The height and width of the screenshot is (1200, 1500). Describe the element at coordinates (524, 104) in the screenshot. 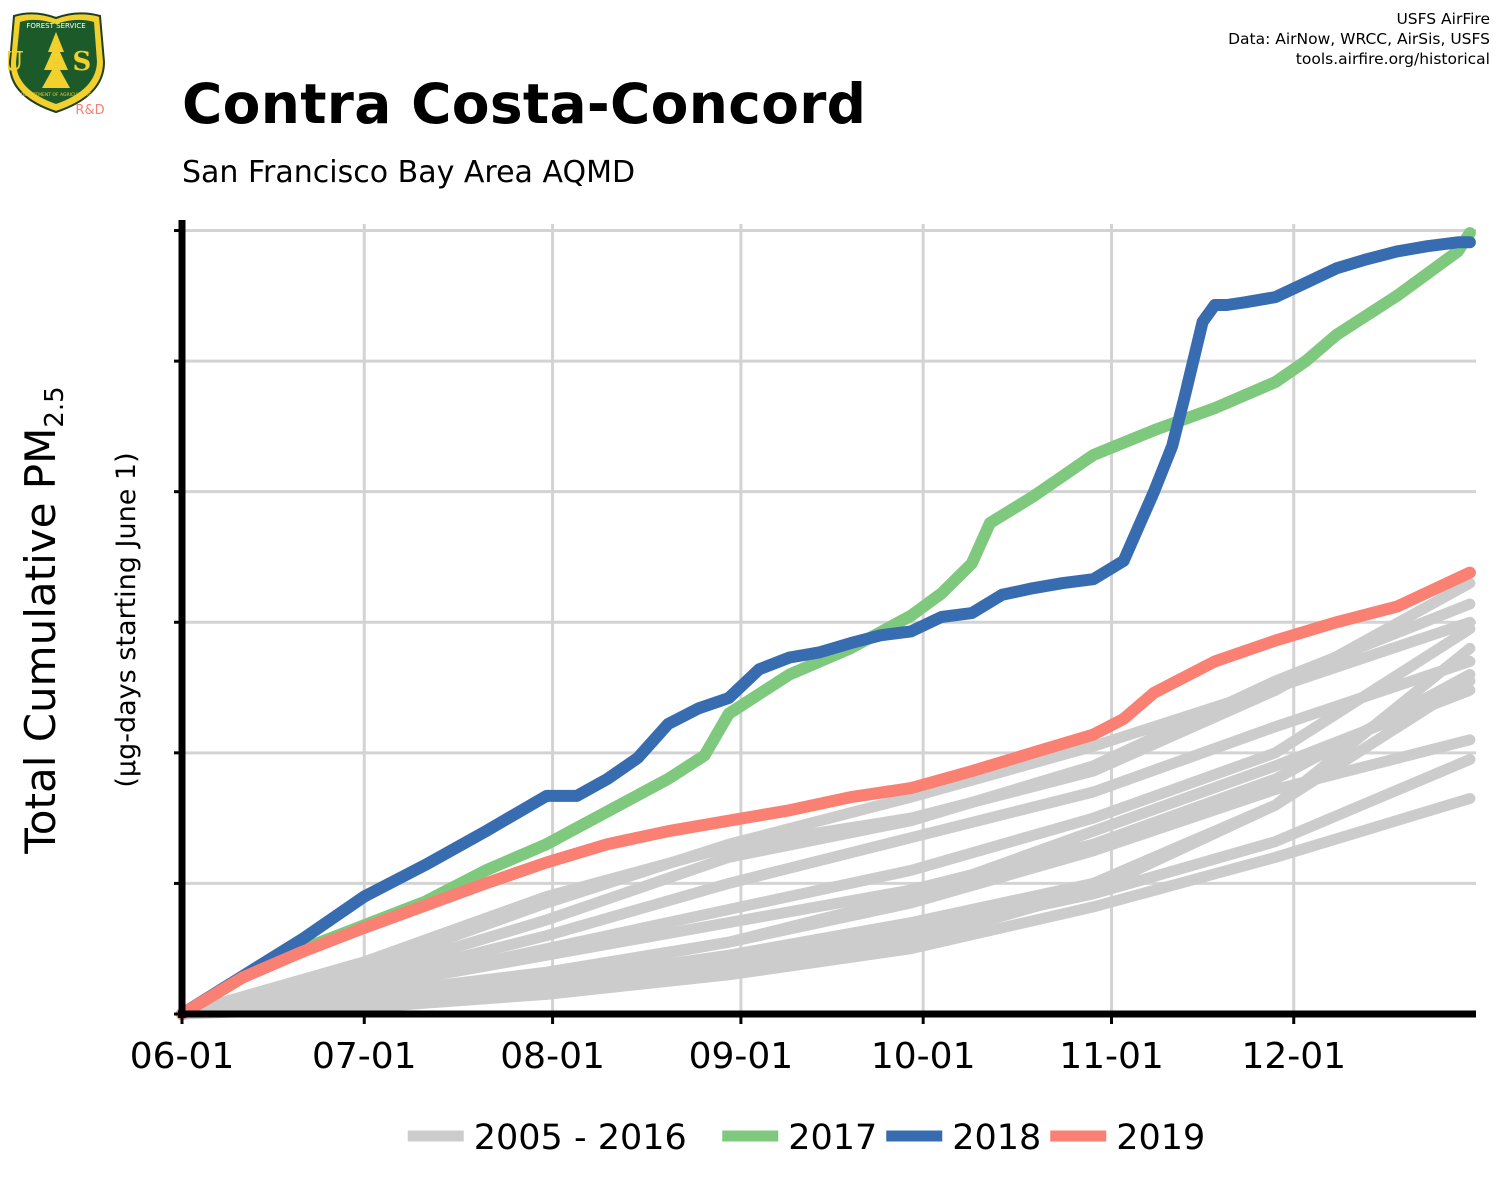

I see `chart-title: Contra Costa-Concord` at that location.